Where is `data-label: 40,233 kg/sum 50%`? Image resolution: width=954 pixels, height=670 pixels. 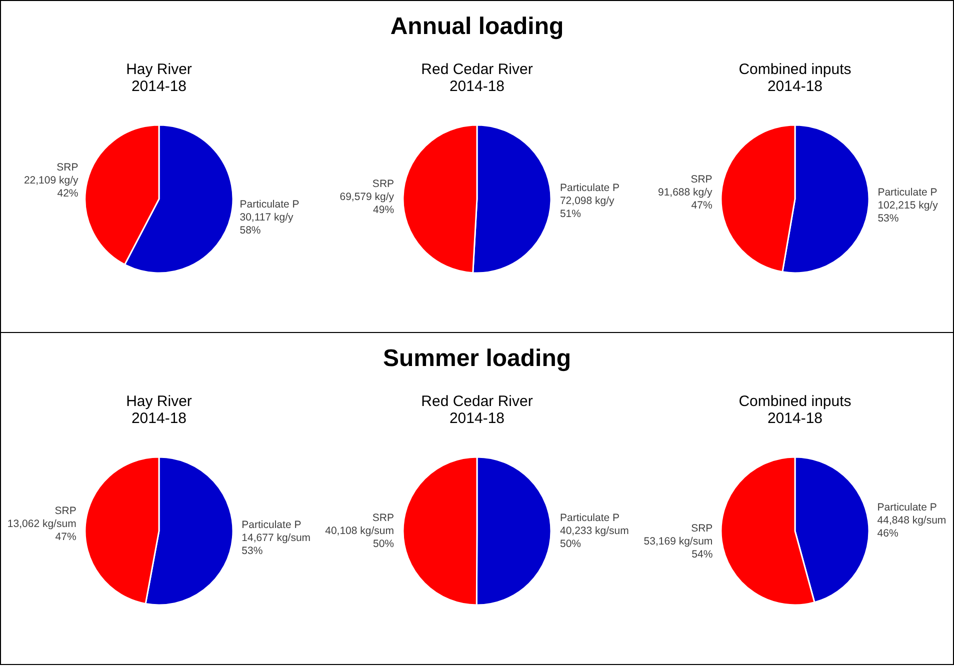
data-label: 40,233 kg/sum 50% is located at coordinates (595, 537).